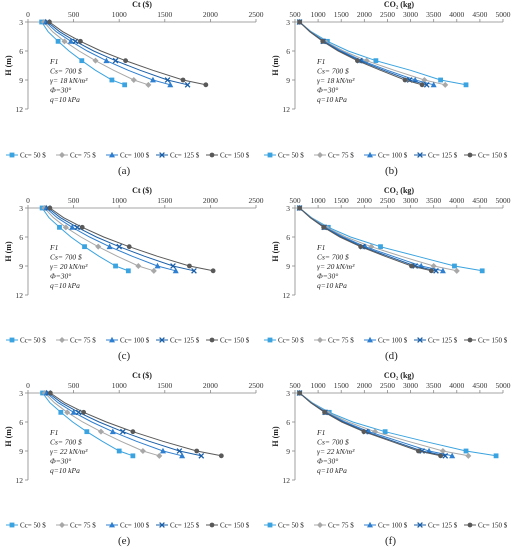 The height and width of the screenshot is (550, 518). What do you see at coordinates (21, 266) in the screenshot?
I see `y-tick-label: 9` at bounding box center [21, 266].